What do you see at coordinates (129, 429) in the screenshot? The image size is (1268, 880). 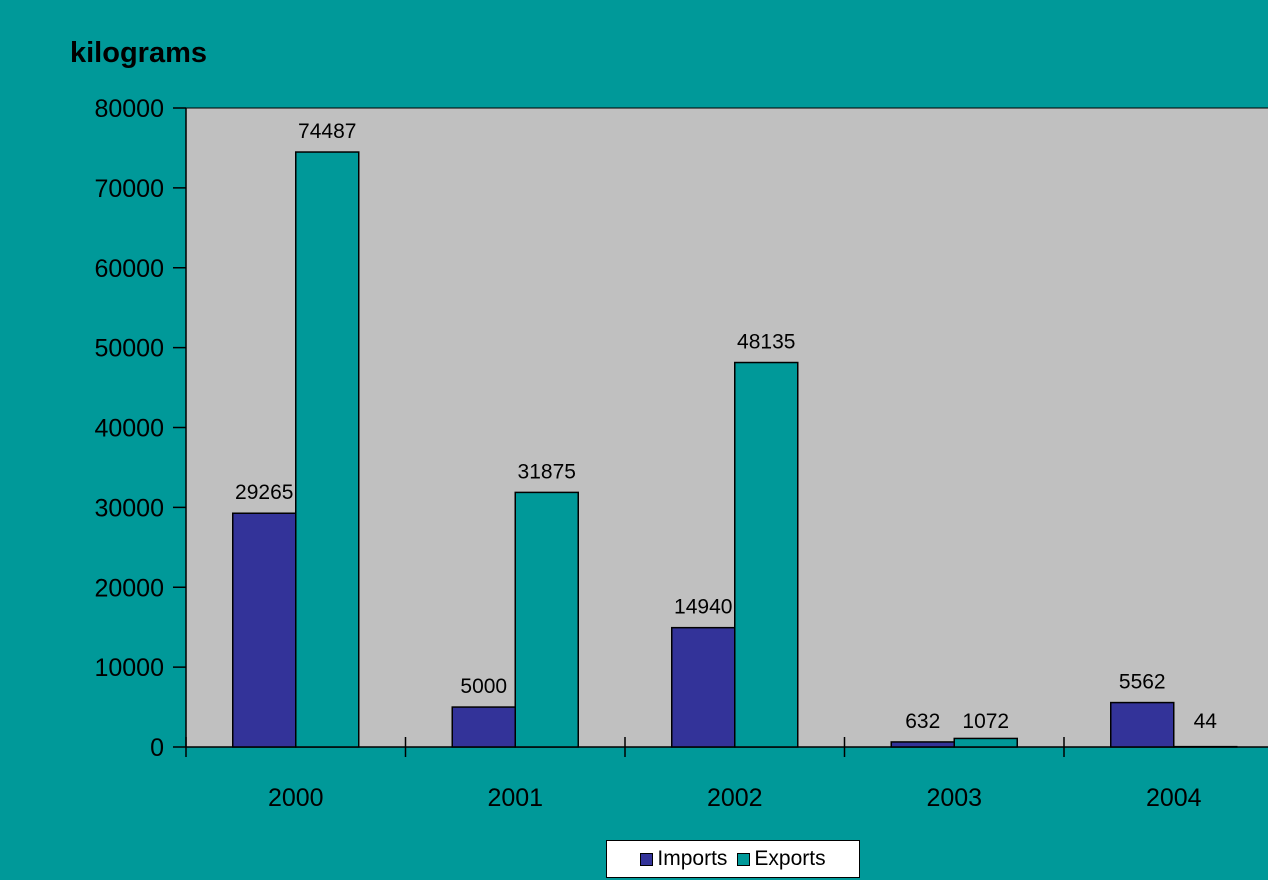 I see `y-tick-label: 40000` at bounding box center [129, 429].